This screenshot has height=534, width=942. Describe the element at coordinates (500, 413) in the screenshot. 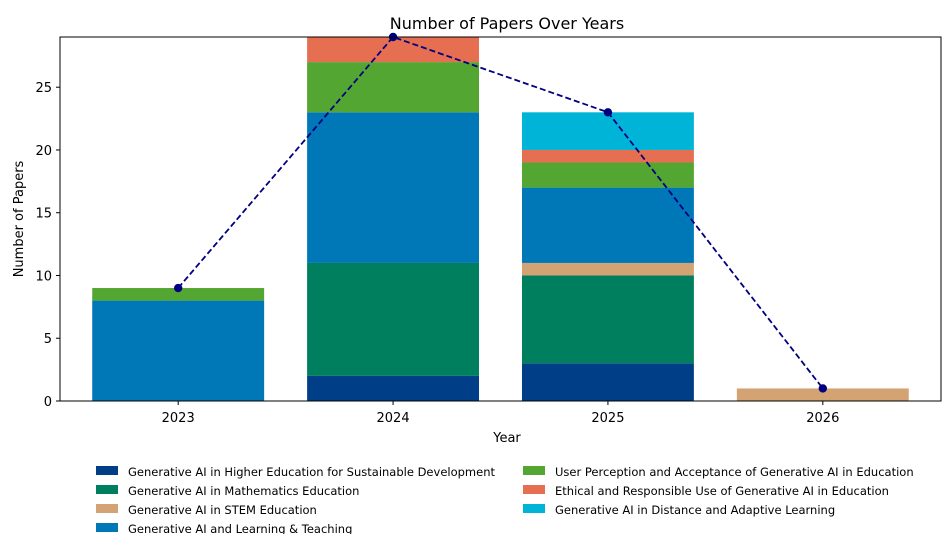

I see `x-axis: 2023 2024 2025 2026` at that location.